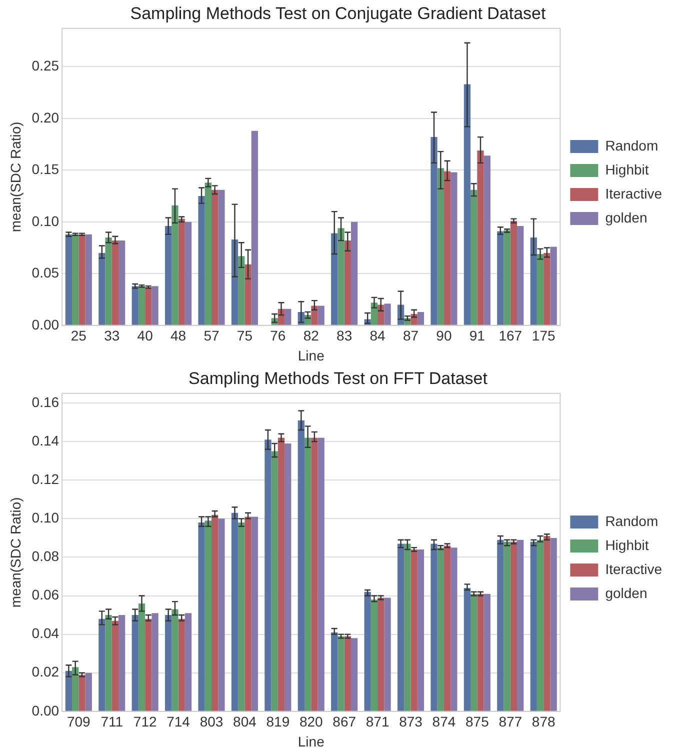 This screenshot has width=684, height=751. Describe the element at coordinates (311, 336) in the screenshot. I see `x-tick-label: 82` at that location.